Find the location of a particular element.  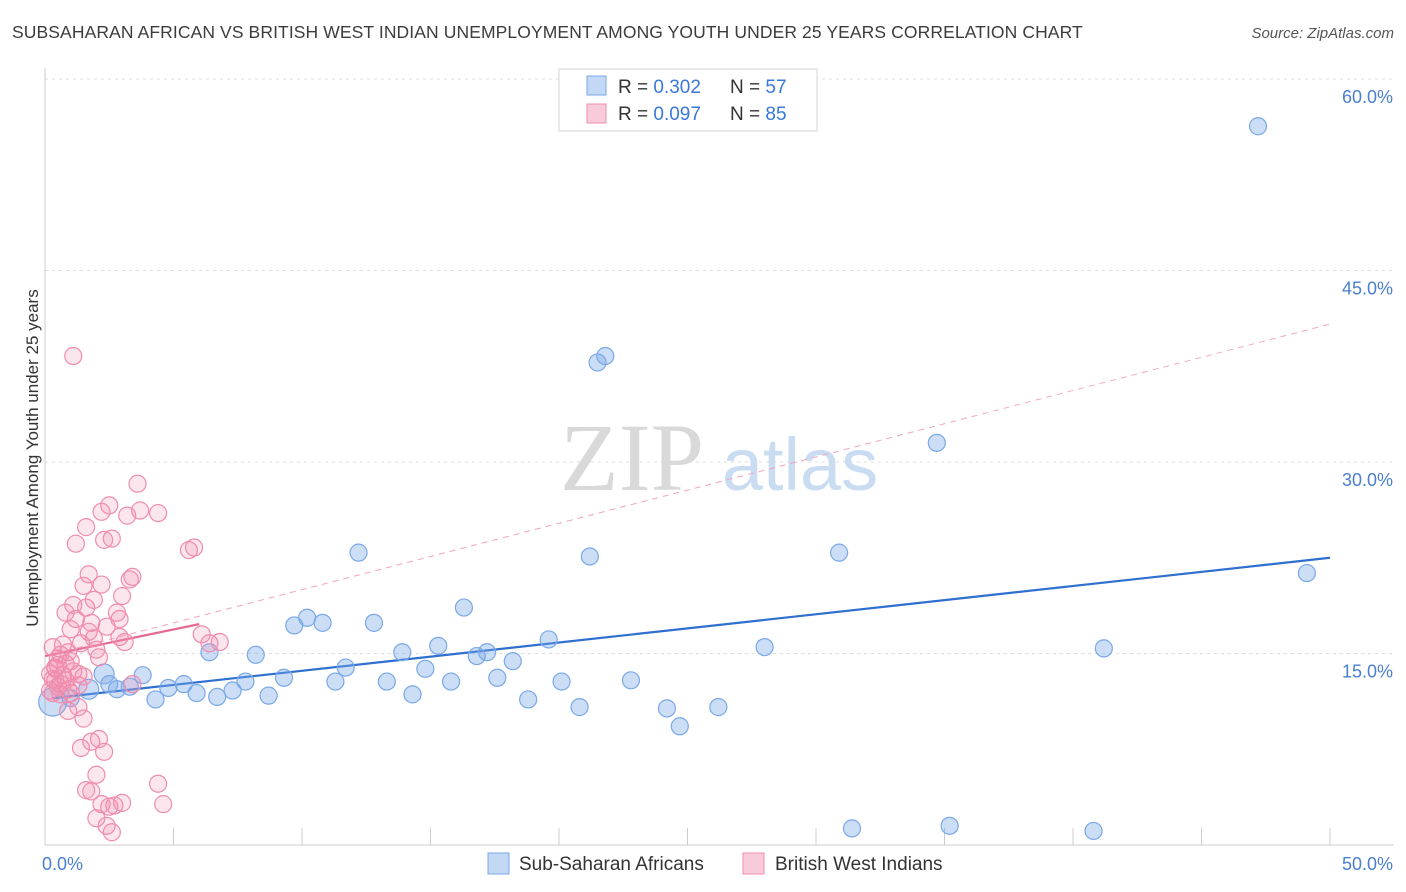

legend-pink-swatch is located at coordinates (596, 113).